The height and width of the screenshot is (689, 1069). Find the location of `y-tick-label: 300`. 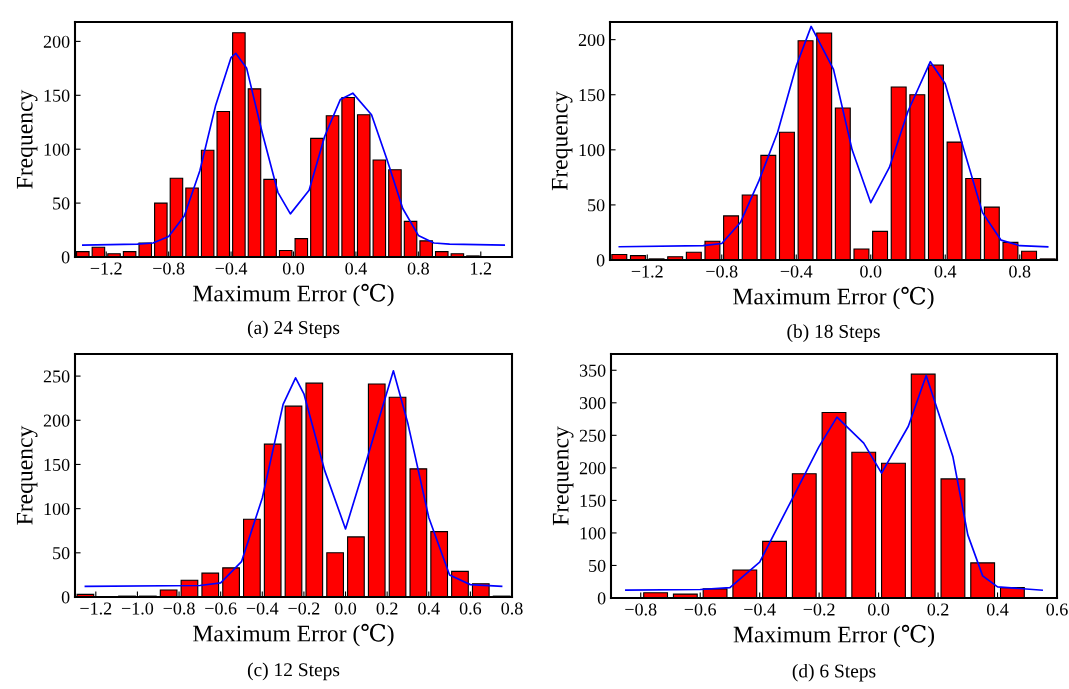

y-tick-label: 300 is located at coordinates (592, 403).